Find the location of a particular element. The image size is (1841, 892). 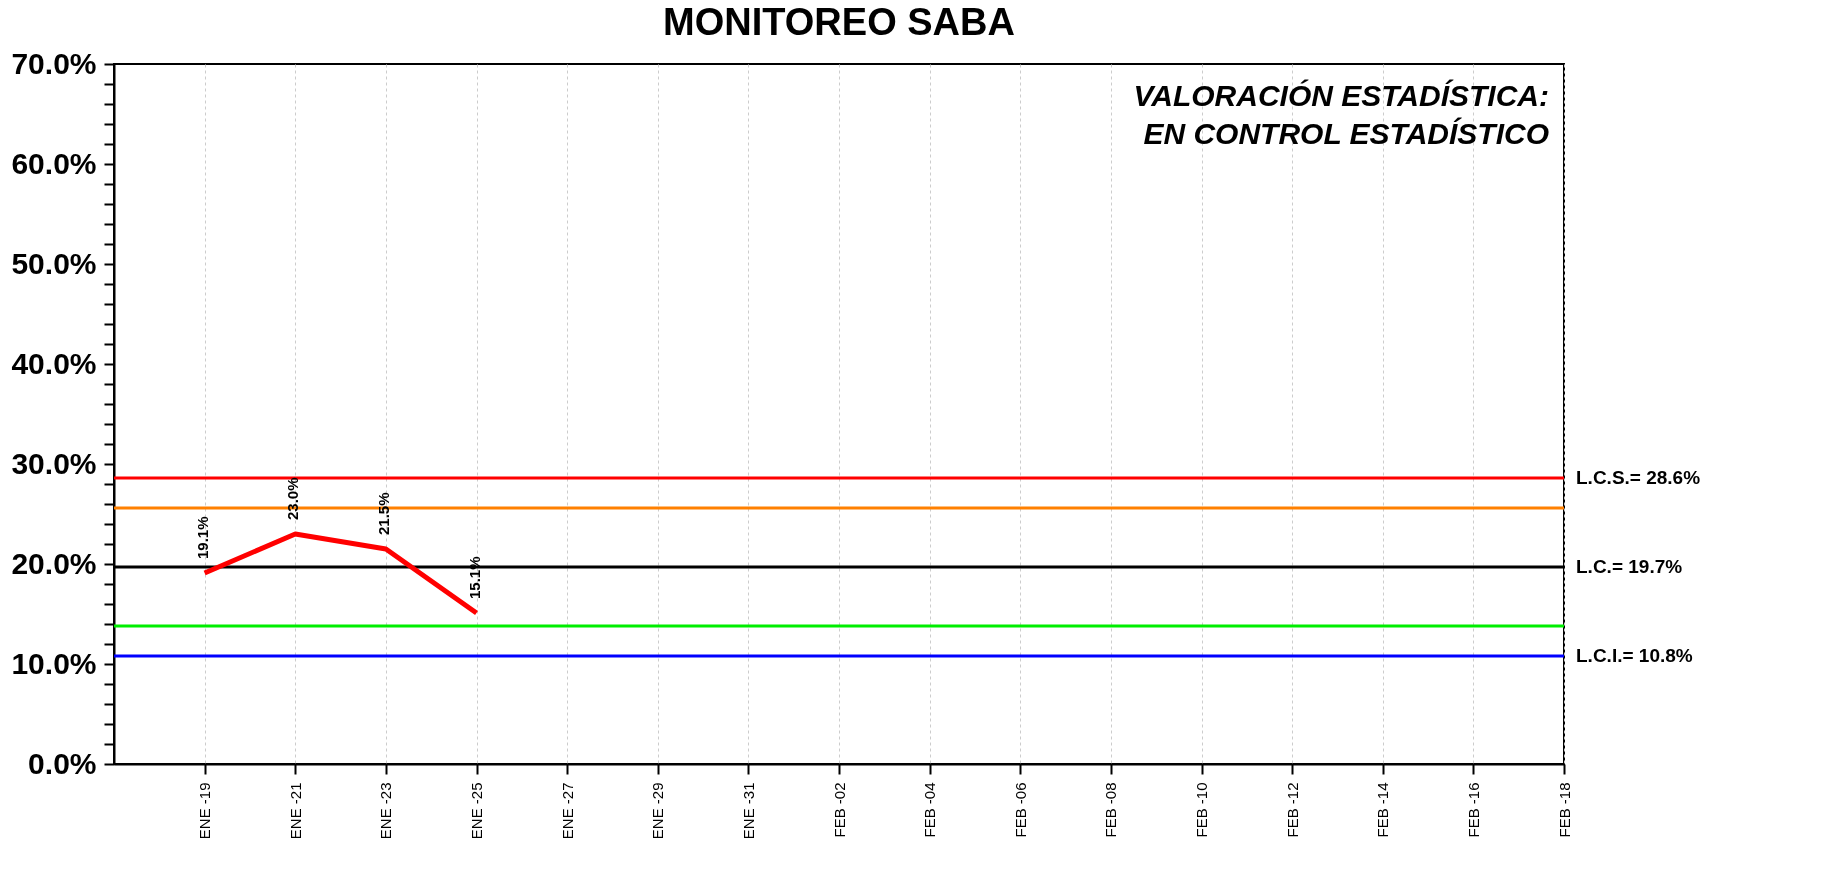

x-tick-label: FEB -04 is located at coordinates (930, 810).